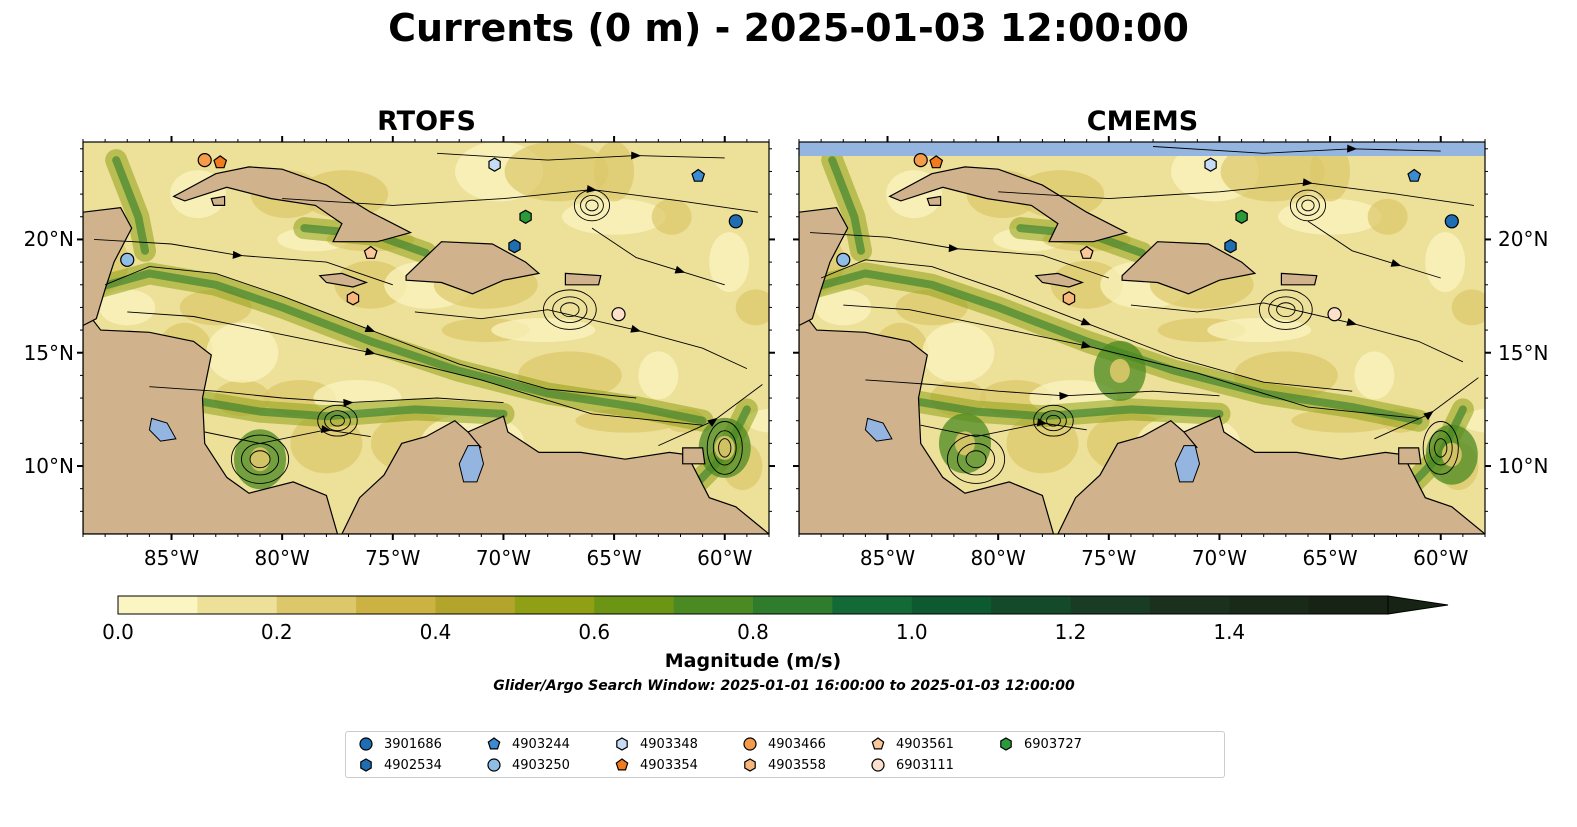  What do you see at coordinates (694, 456) in the screenshot?
I see `land-trinidad` at bounding box center [694, 456].